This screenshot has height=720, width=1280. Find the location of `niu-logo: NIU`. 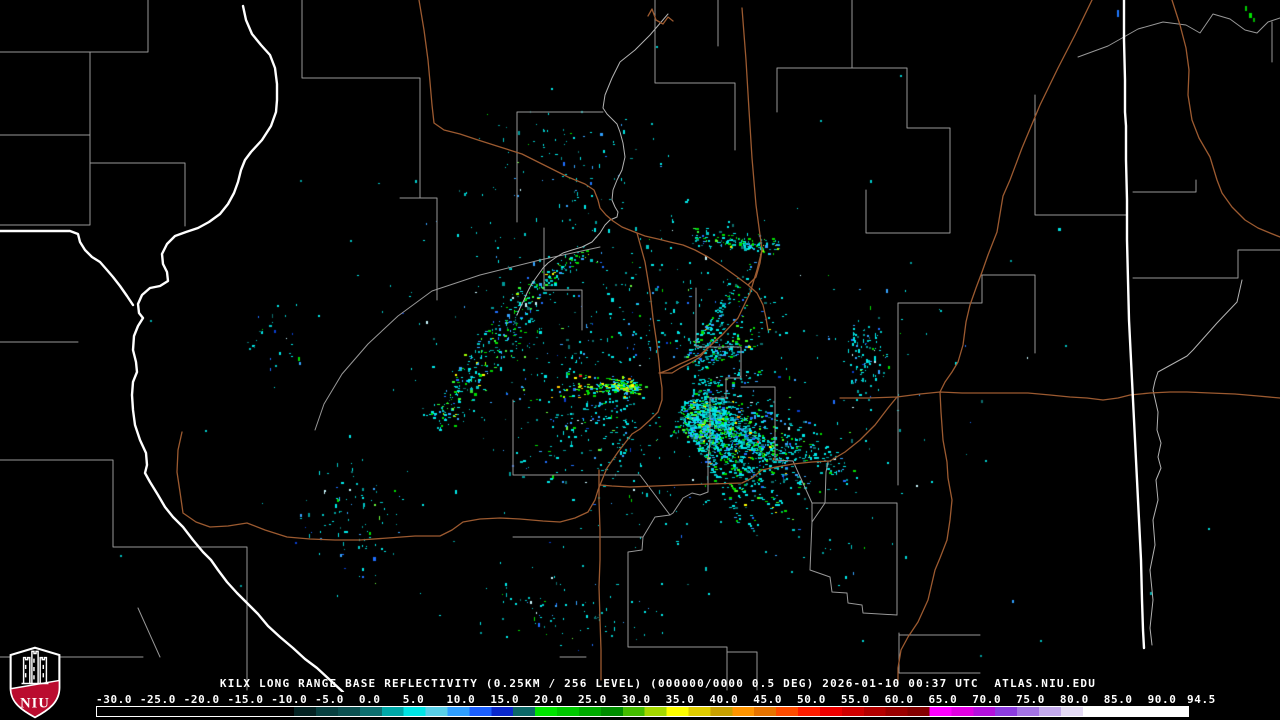

niu-logo: NIU is located at coordinates (35, 682).